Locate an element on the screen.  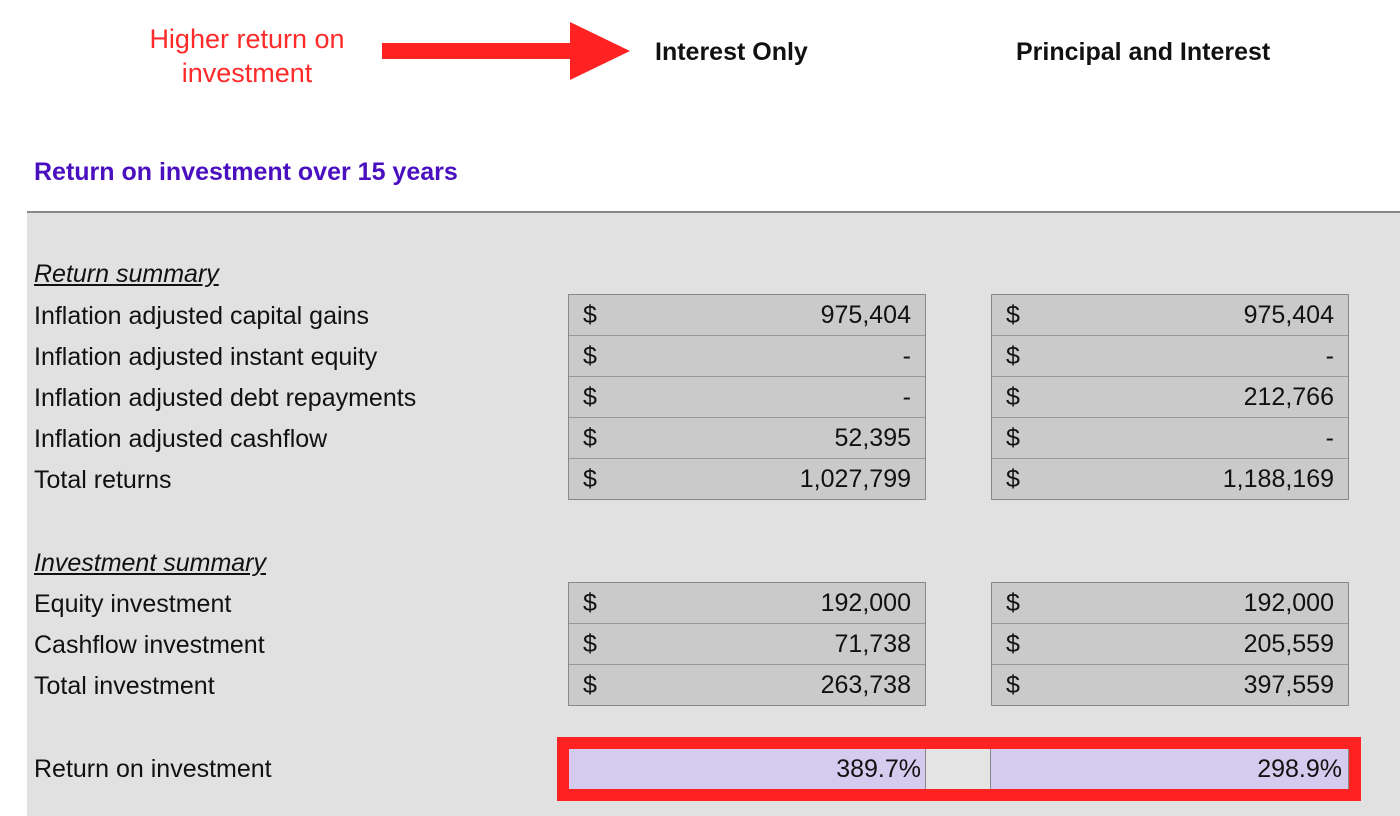
row-label: Inflation adjusted cashflow is located at coordinates (181, 439).